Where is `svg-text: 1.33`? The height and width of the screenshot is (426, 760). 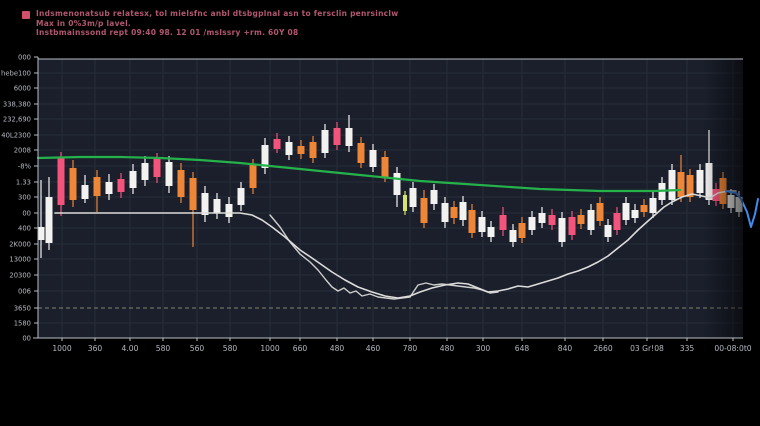
svg-text: 1.33 is located at coordinates (23, 182).